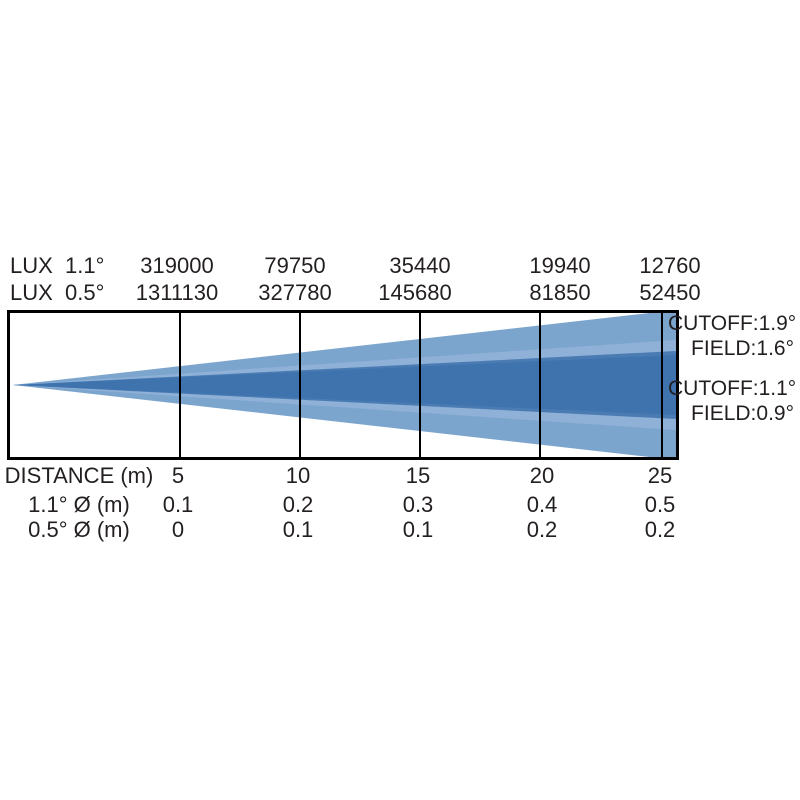  Describe the element at coordinates (178, 475) in the screenshot. I see `distance-5m: 5` at that location.